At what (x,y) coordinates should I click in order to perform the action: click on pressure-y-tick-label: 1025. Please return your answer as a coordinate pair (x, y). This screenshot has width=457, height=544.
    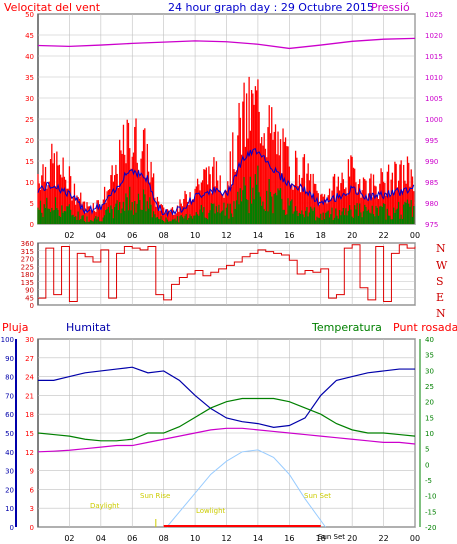
    Looking at the image, I should click on (434, 15).